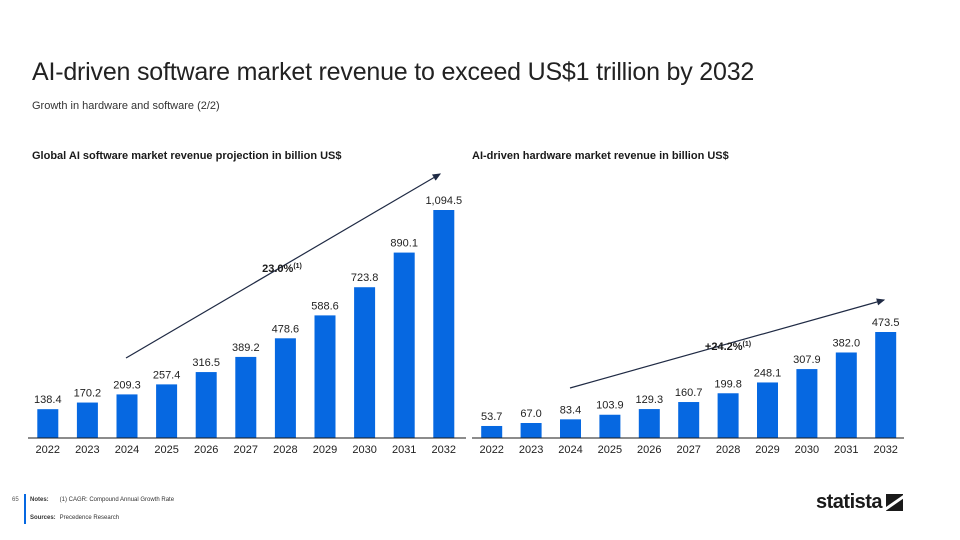 The image size is (960, 540). What do you see at coordinates (570, 410) in the screenshot?
I see `hardware-value-label-2024: 83.4` at bounding box center [570, 410].